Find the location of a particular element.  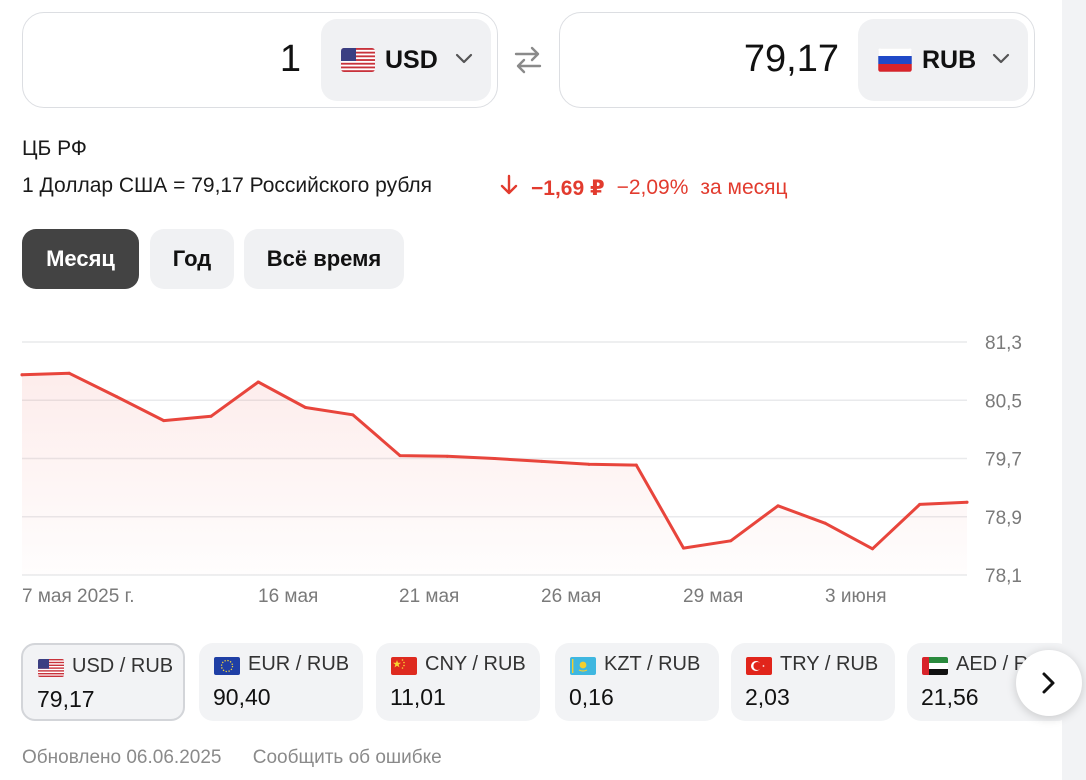

pair-card-kzt-rub: KZT / RUB 0,16 is located at coordinates (637, 682).